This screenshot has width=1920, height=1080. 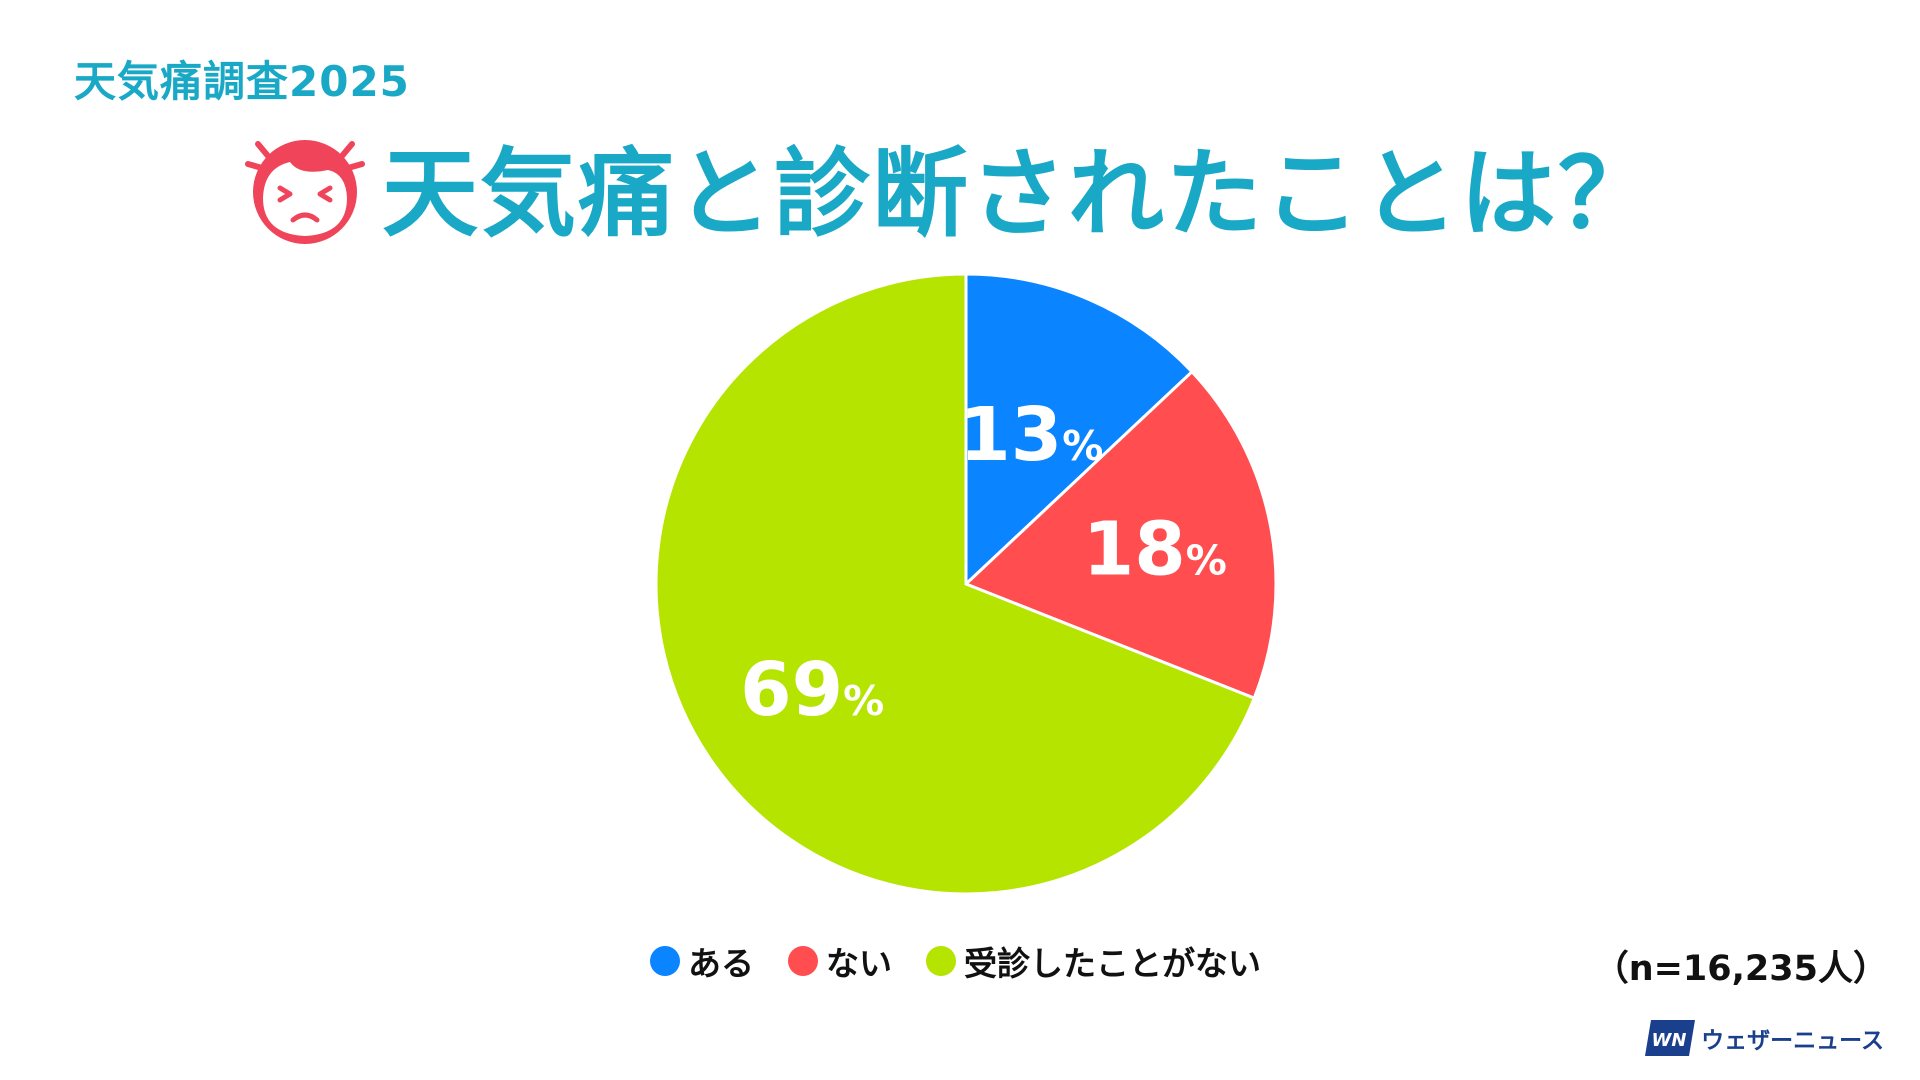 I want to click on legend-label-nai: ない, so click(x=859, y=963).